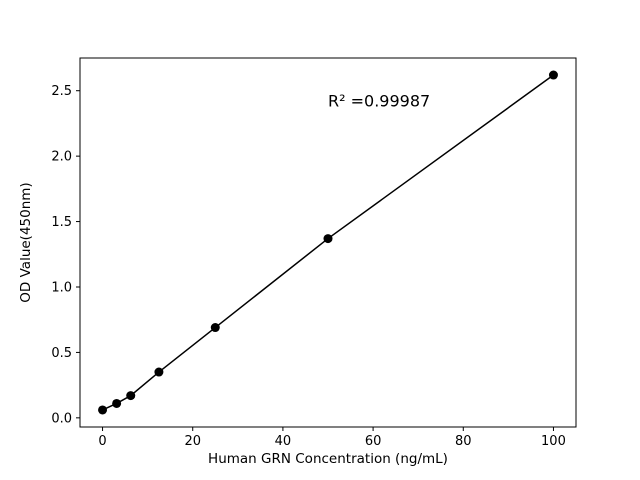 The width and height of the screenshot is (640, 480). What do you see at coordinates (463, 441) in the screenshot?
I see `x-axis-tick-label: 80` at bounding box center [463, 441].